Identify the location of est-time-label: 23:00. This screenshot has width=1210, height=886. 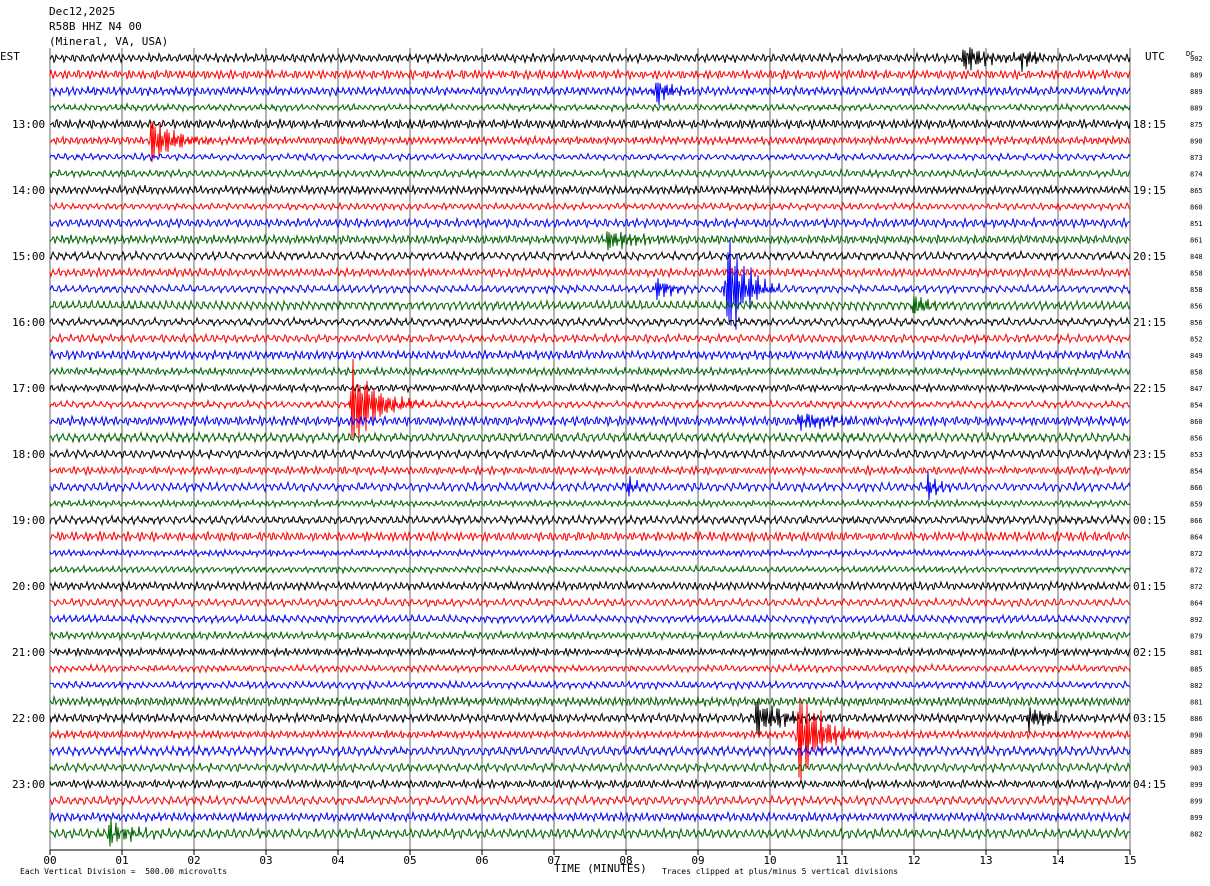
(28, 784).